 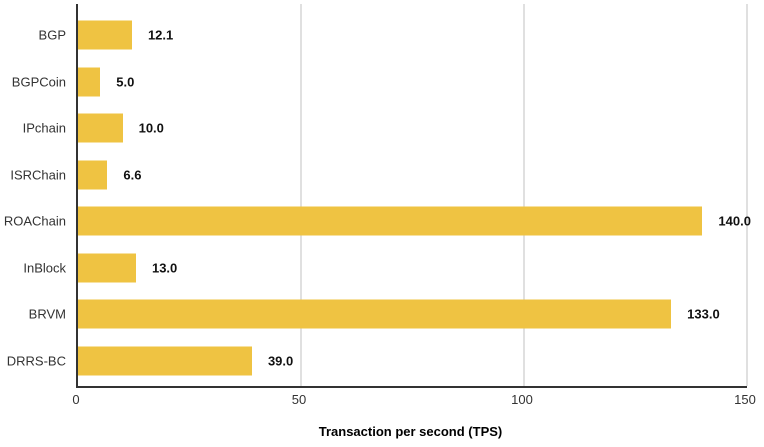 What do you see at coordinates (164, 268) in the screenshot?
I see `value-label: 13.0` at bounding box center [164, 268].